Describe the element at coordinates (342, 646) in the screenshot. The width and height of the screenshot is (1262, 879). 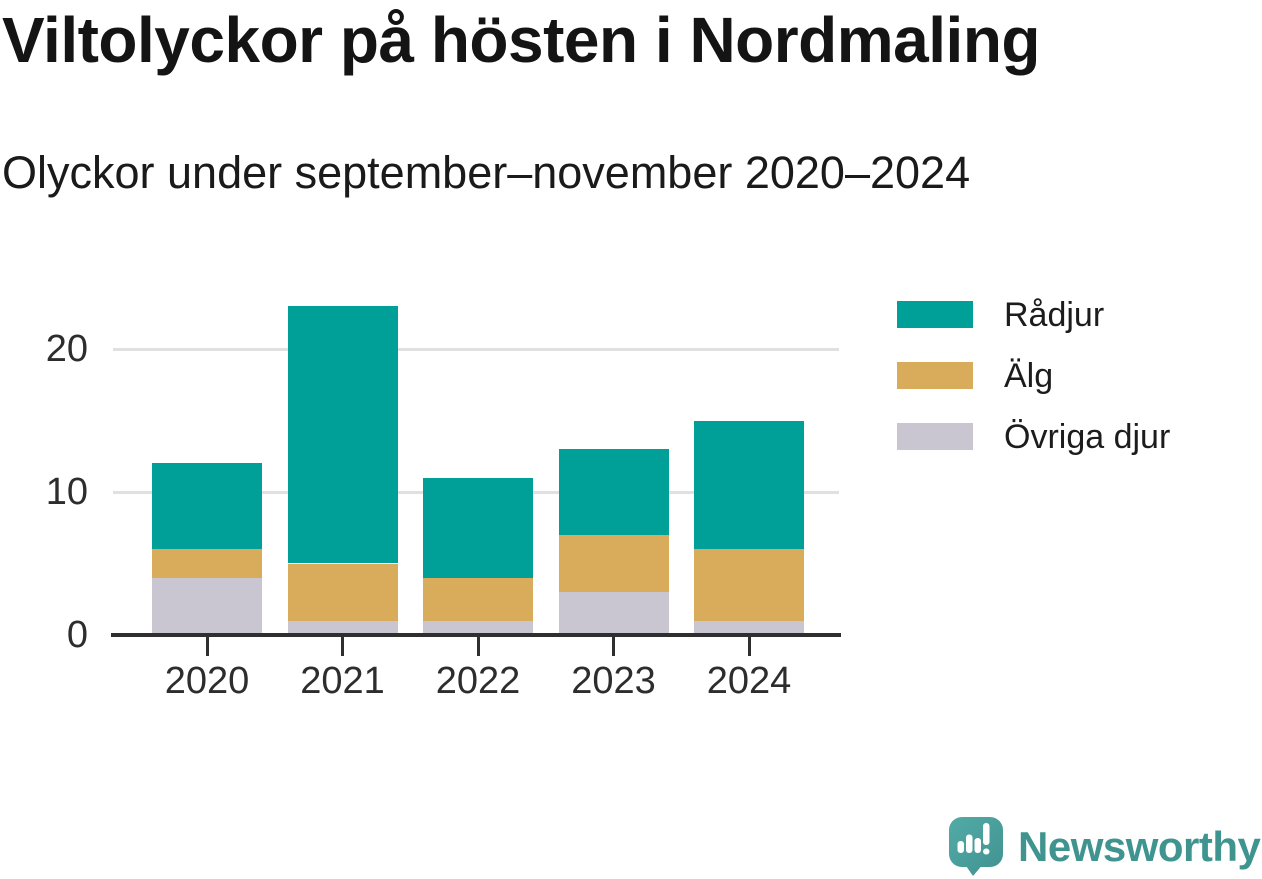
I see `x-axis-tick-2021` at that location.